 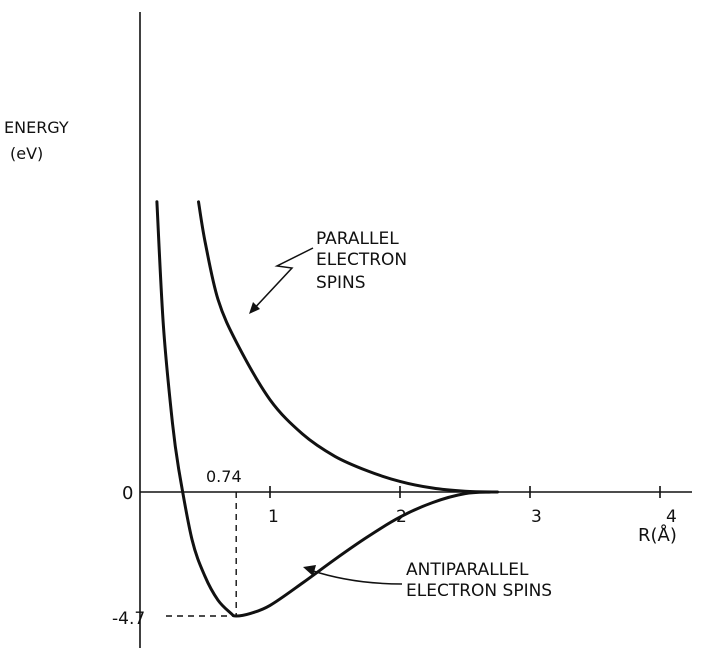 What do you see at coordinates (128, 619) in the screenshot?
I see `minimum-energy-label: -4.7` at bounding box center [128, 619].